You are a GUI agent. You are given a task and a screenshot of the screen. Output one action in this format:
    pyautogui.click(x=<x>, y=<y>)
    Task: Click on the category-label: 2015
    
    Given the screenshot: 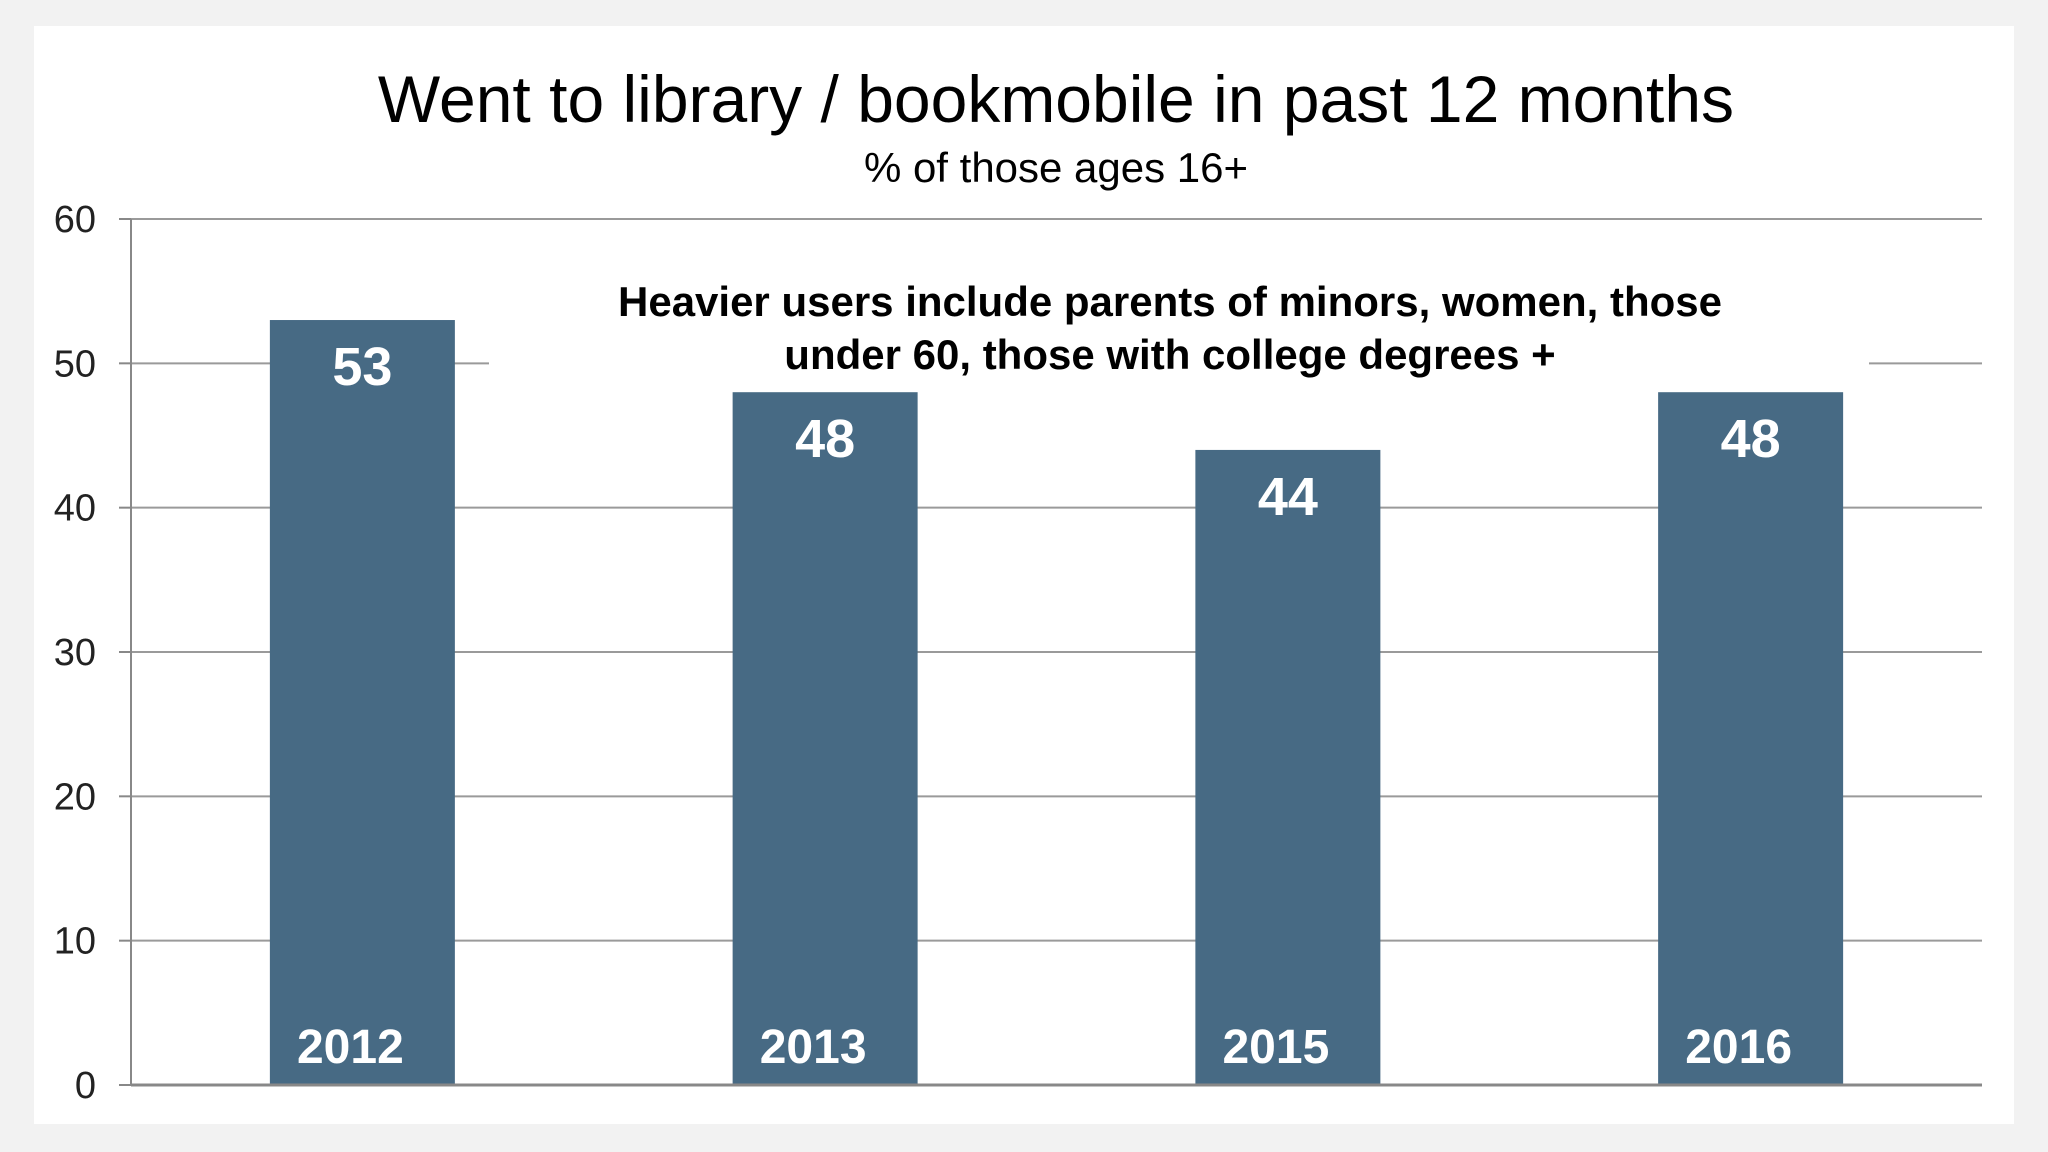 What is the action you would take?
    pyautogui.click(x=1275, y=1047)
    